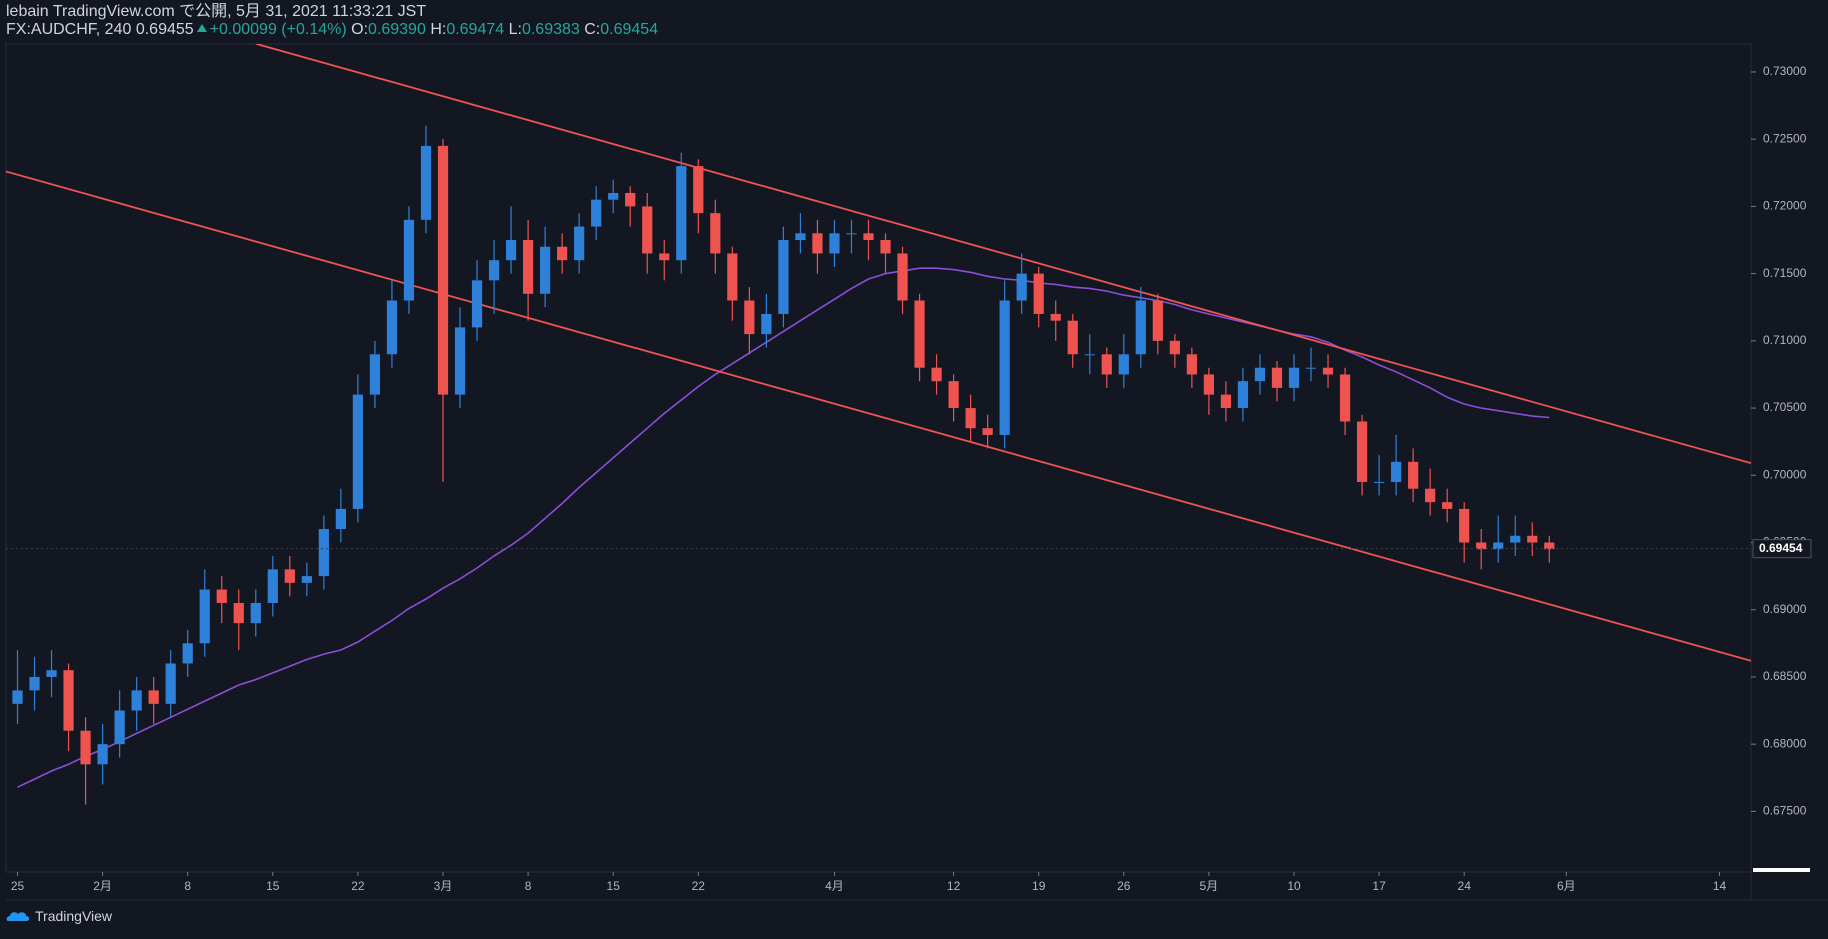 The image size is (1828, 939). Describe the element at coordinates (1566, 886) in the screenshot. I see `x-tick-label: 6月` at that location.